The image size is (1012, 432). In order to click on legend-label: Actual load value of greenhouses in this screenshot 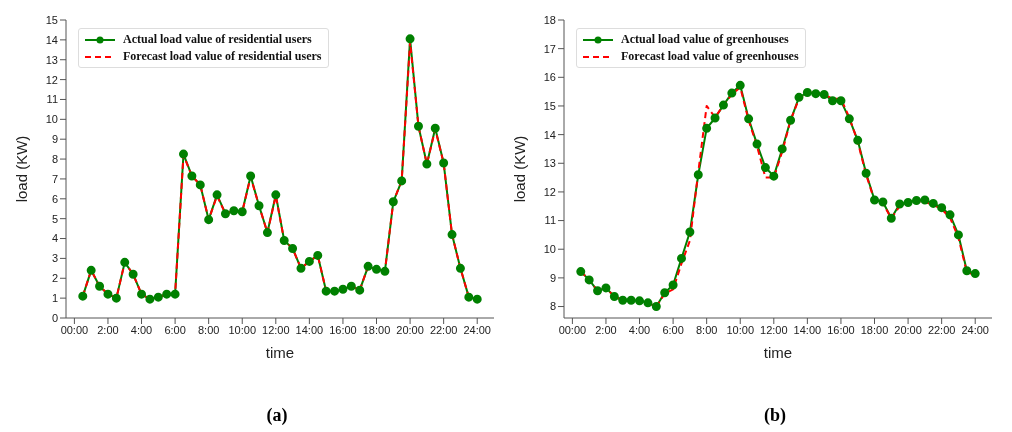, I will do `click(705, 39)`.